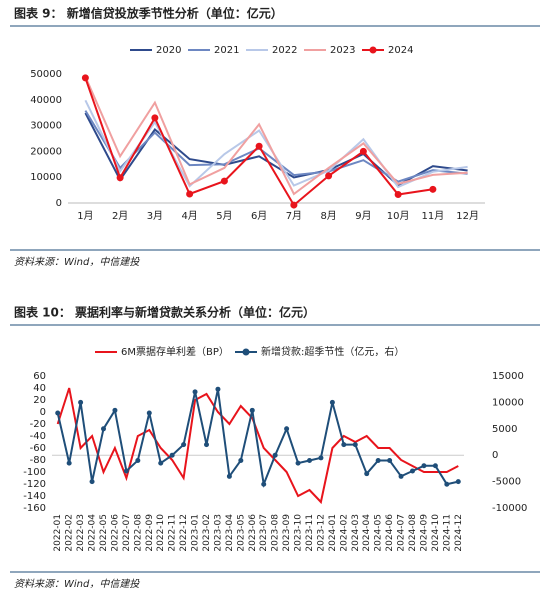 This screenshot has height=602, width=550. I want to click on y2-tick-label: 15000, so click(508, 376).